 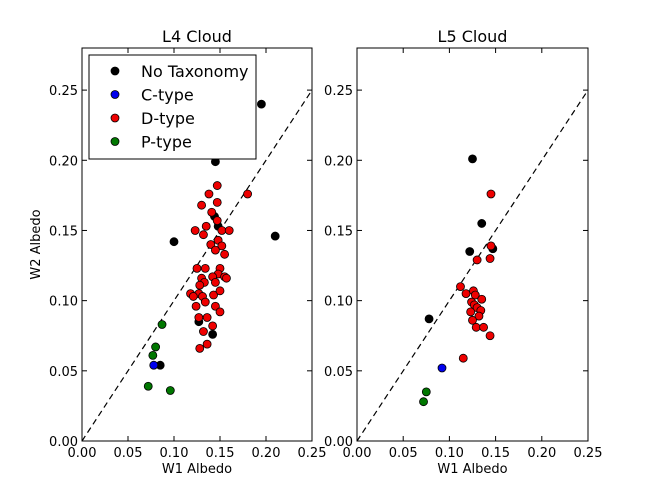 I want to click on l4-y-tick-label: 0.00, so click(x=63, y=442).